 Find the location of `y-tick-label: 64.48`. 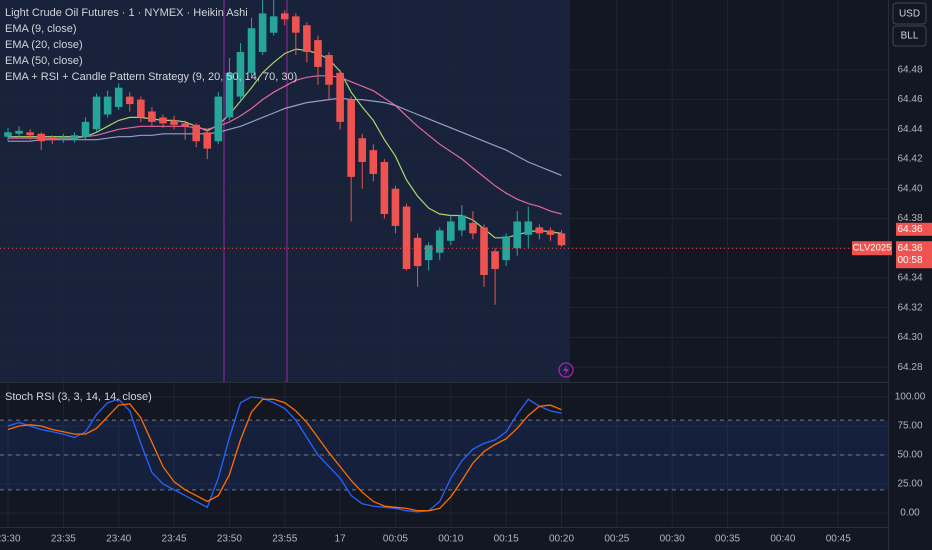

y-tick-label: 64.48 is located at coordinates (909, 70).